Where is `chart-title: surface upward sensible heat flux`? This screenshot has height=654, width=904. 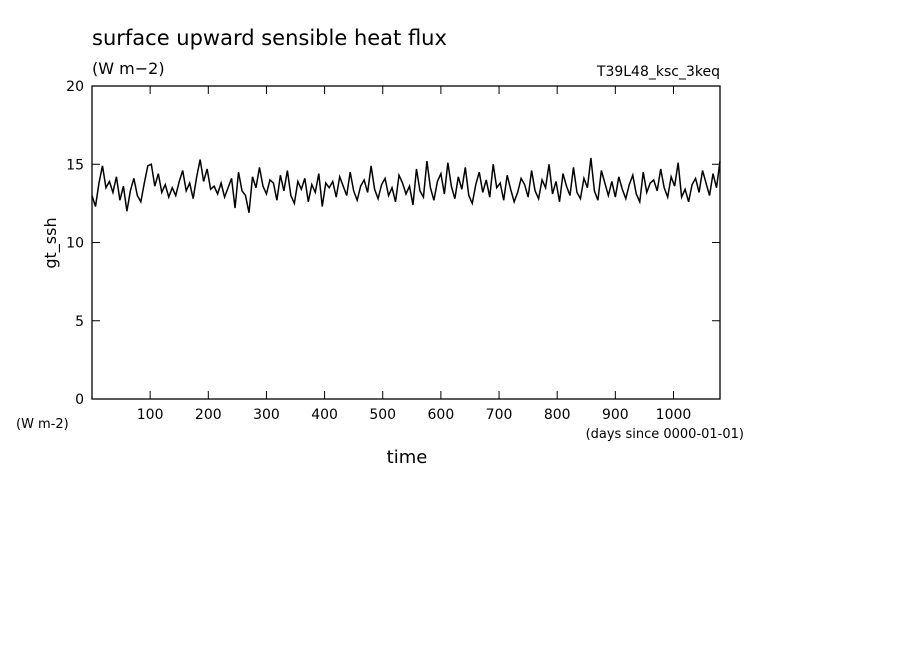 chart-title: surface upward sensible heat flux is located at coordinates (269, 38).